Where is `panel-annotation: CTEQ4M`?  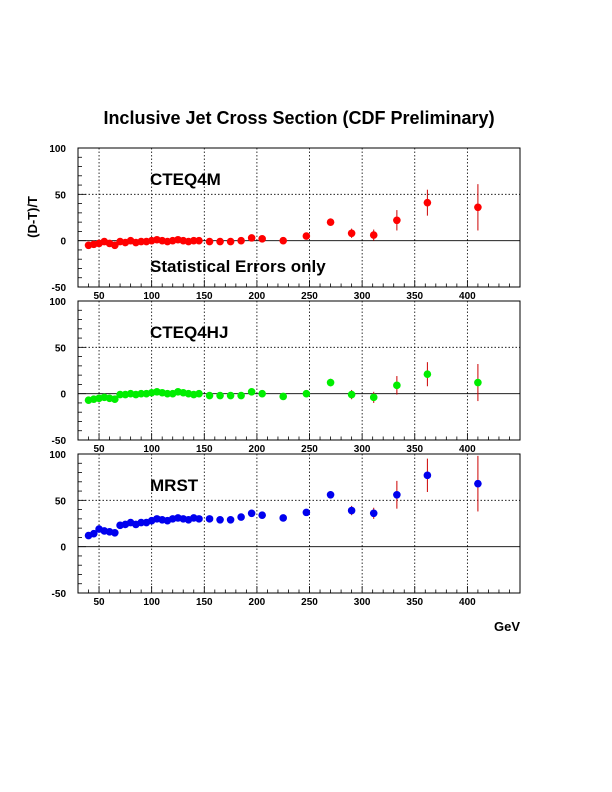 panel-annotation: CTEQ4M is located at coordinates (185, 179).